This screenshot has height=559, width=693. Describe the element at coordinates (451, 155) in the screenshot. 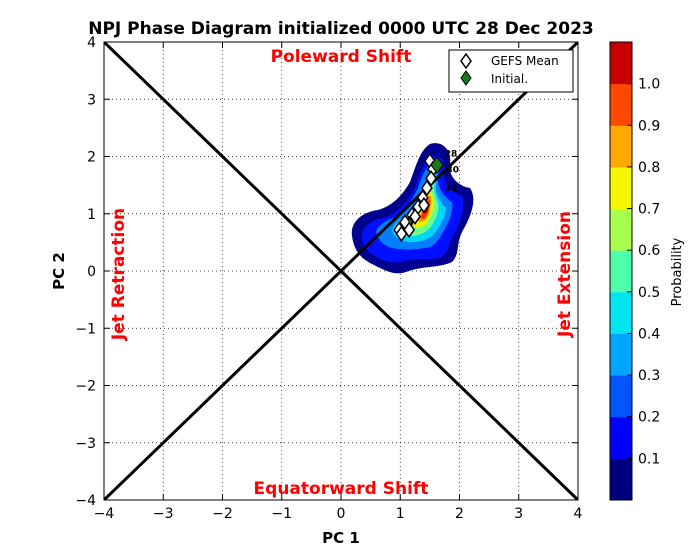

I see `day-label: 28` at that location.